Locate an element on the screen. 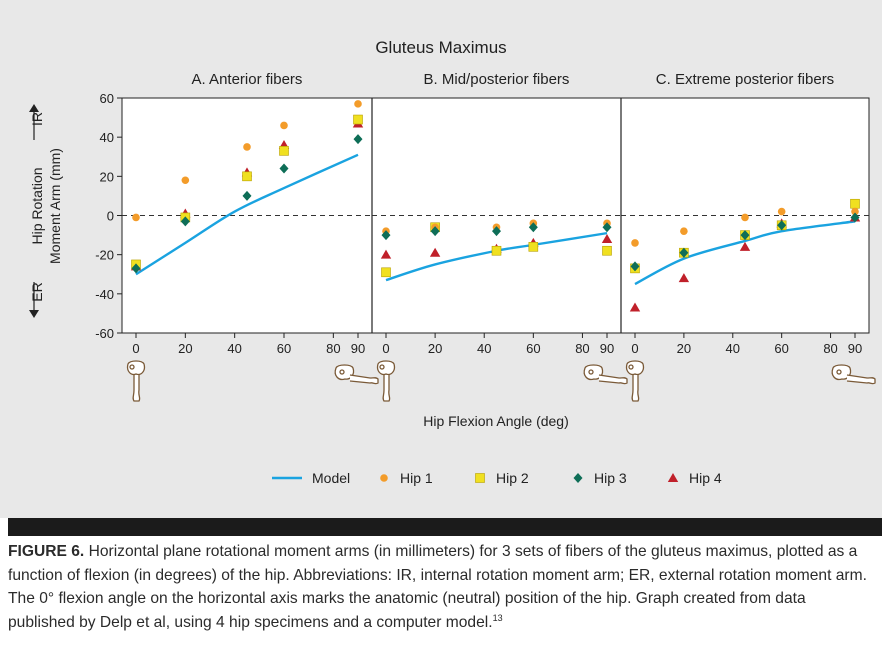 This screenshot has height=645, width=882. panel-title: B. Mid/posterior fibers is located at coordinates (497, 79).